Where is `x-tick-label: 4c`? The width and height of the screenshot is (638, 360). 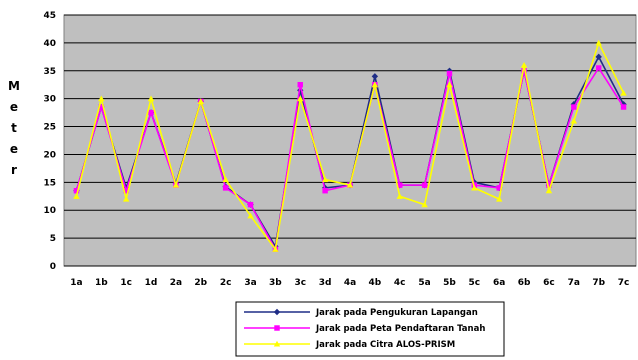
x-tick-label: 4c is located at coordinates (400, 283).